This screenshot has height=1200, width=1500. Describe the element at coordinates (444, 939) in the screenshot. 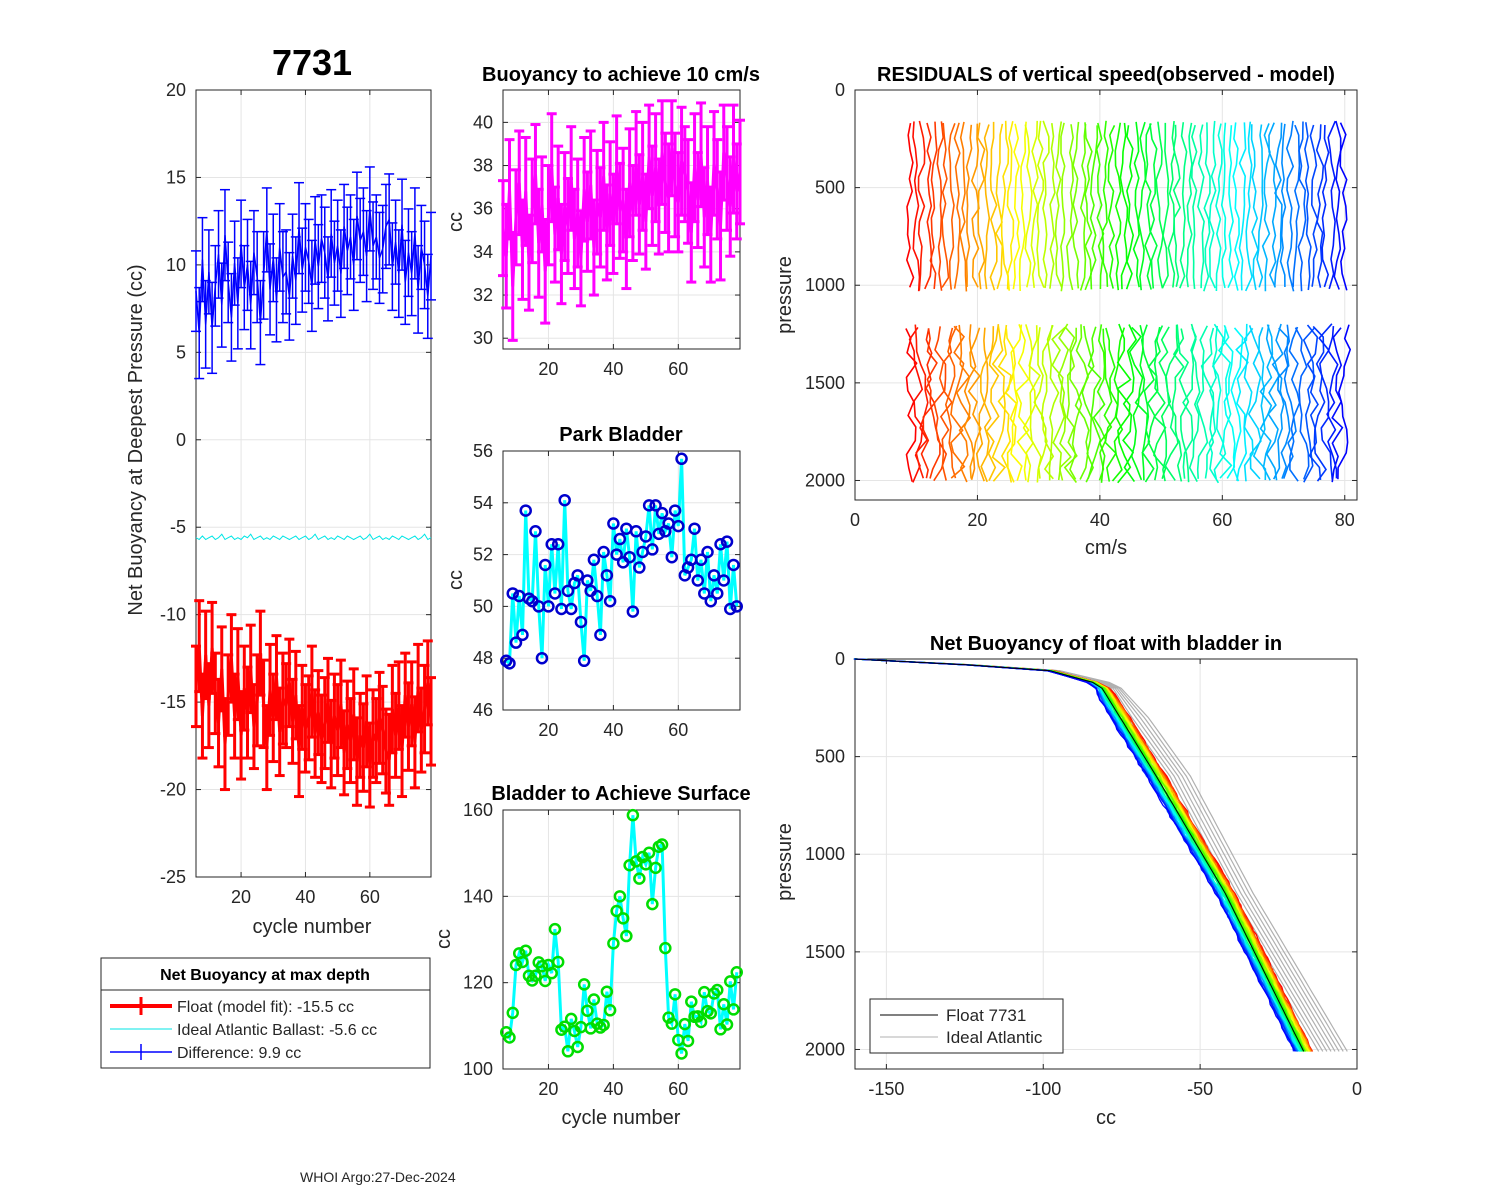

I see `surface-y-label: cc` at that location.